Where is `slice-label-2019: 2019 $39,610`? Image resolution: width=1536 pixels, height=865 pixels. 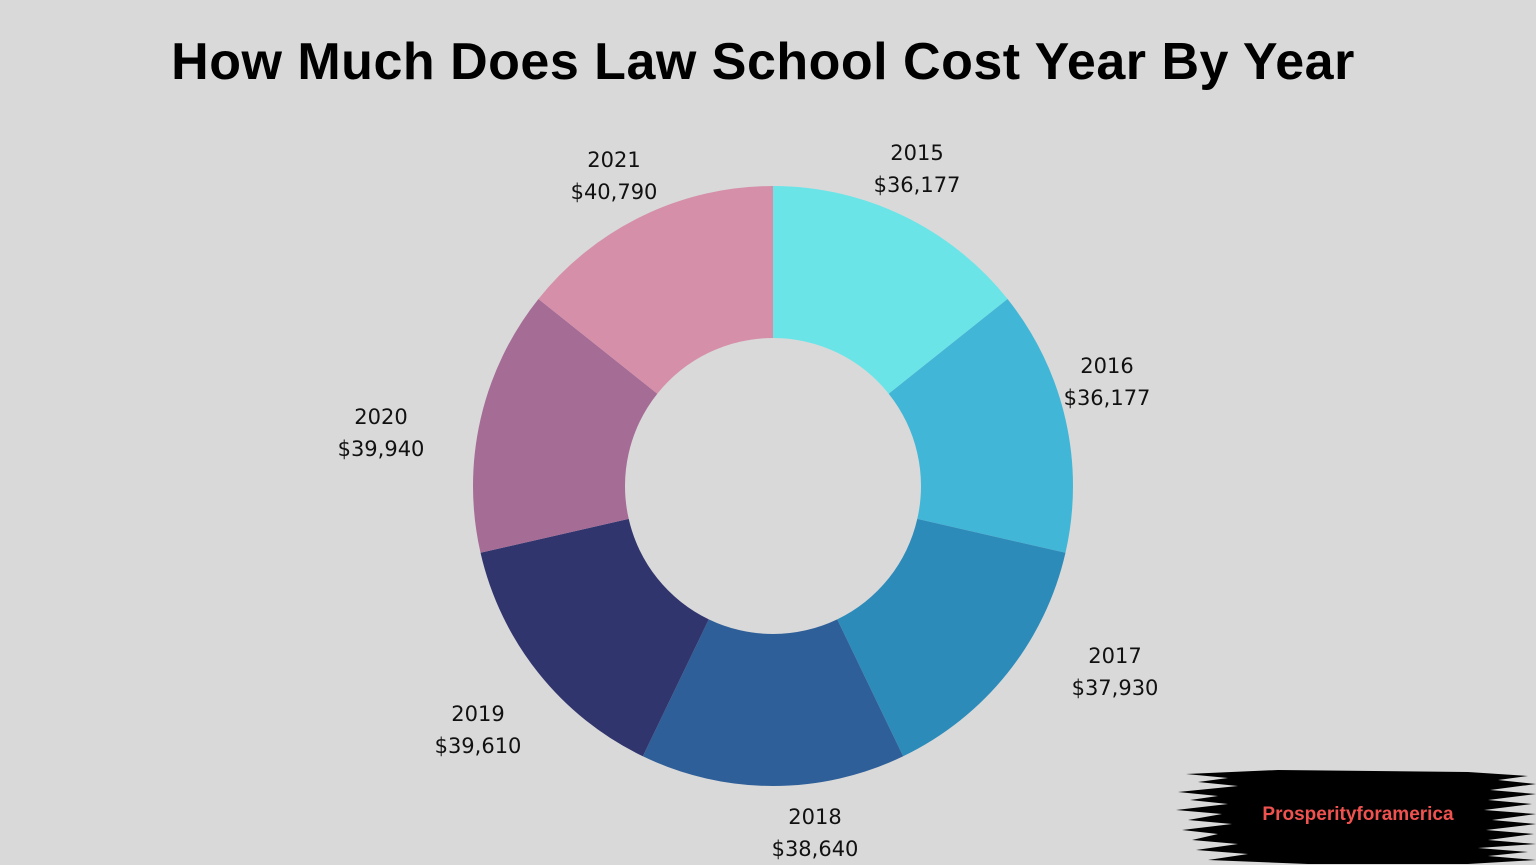
slice-label-2019: 2019 $39,610 is located at coordinates (478, 730).